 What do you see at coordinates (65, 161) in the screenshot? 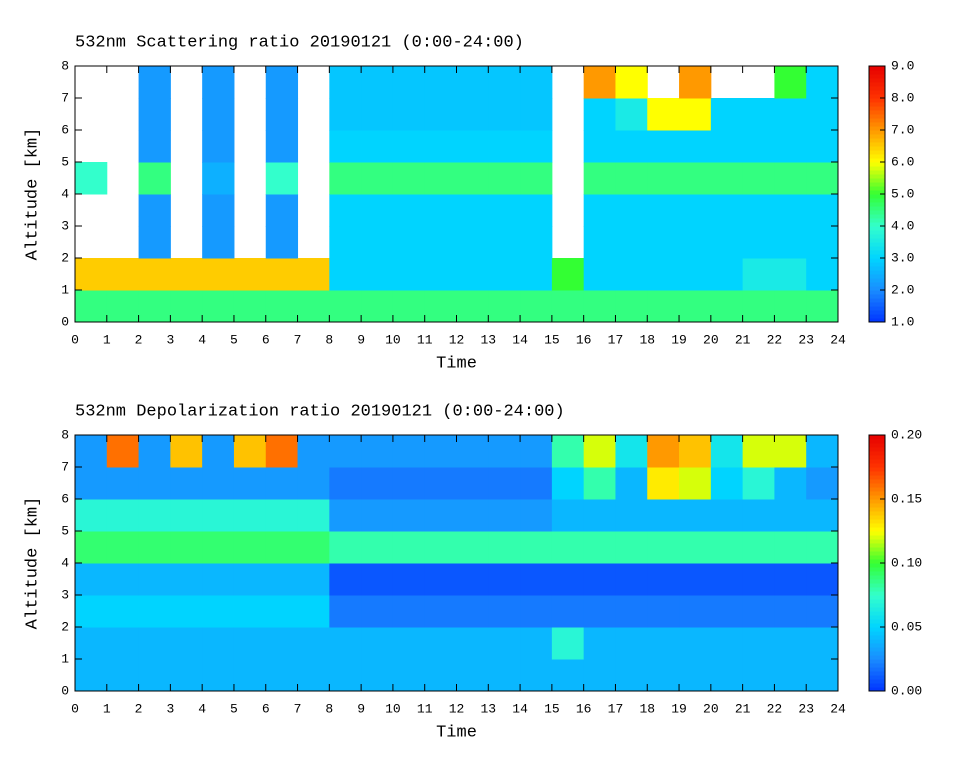
I see `y-tick-label: 5` at bounding box center [65, 161].